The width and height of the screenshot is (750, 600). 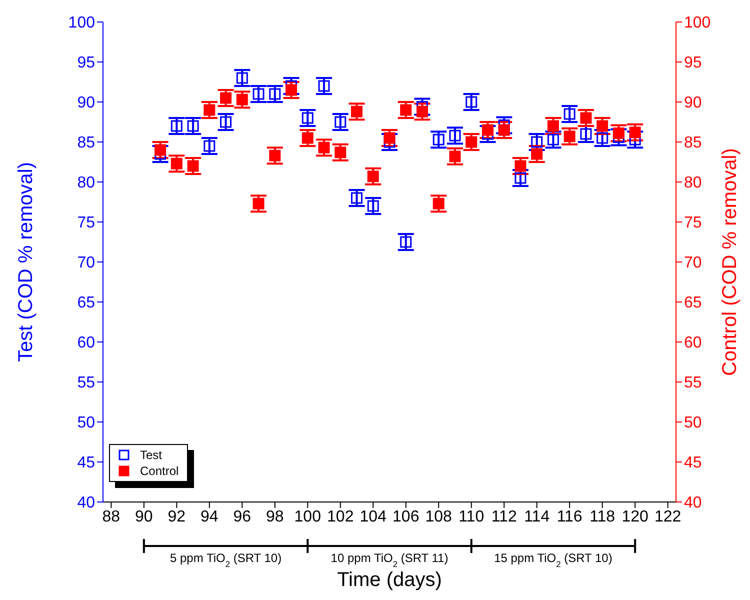 I want to click on x-tick-label: 116, so click(x=569, y=517).